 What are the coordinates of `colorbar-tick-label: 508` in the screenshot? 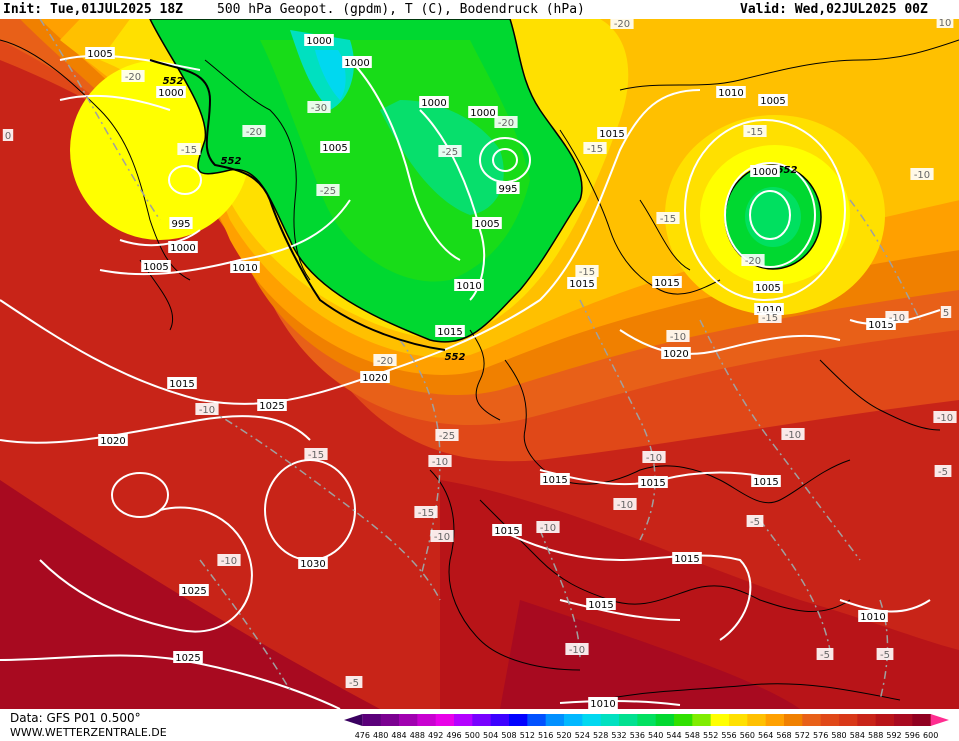 It's located at (508, 735).